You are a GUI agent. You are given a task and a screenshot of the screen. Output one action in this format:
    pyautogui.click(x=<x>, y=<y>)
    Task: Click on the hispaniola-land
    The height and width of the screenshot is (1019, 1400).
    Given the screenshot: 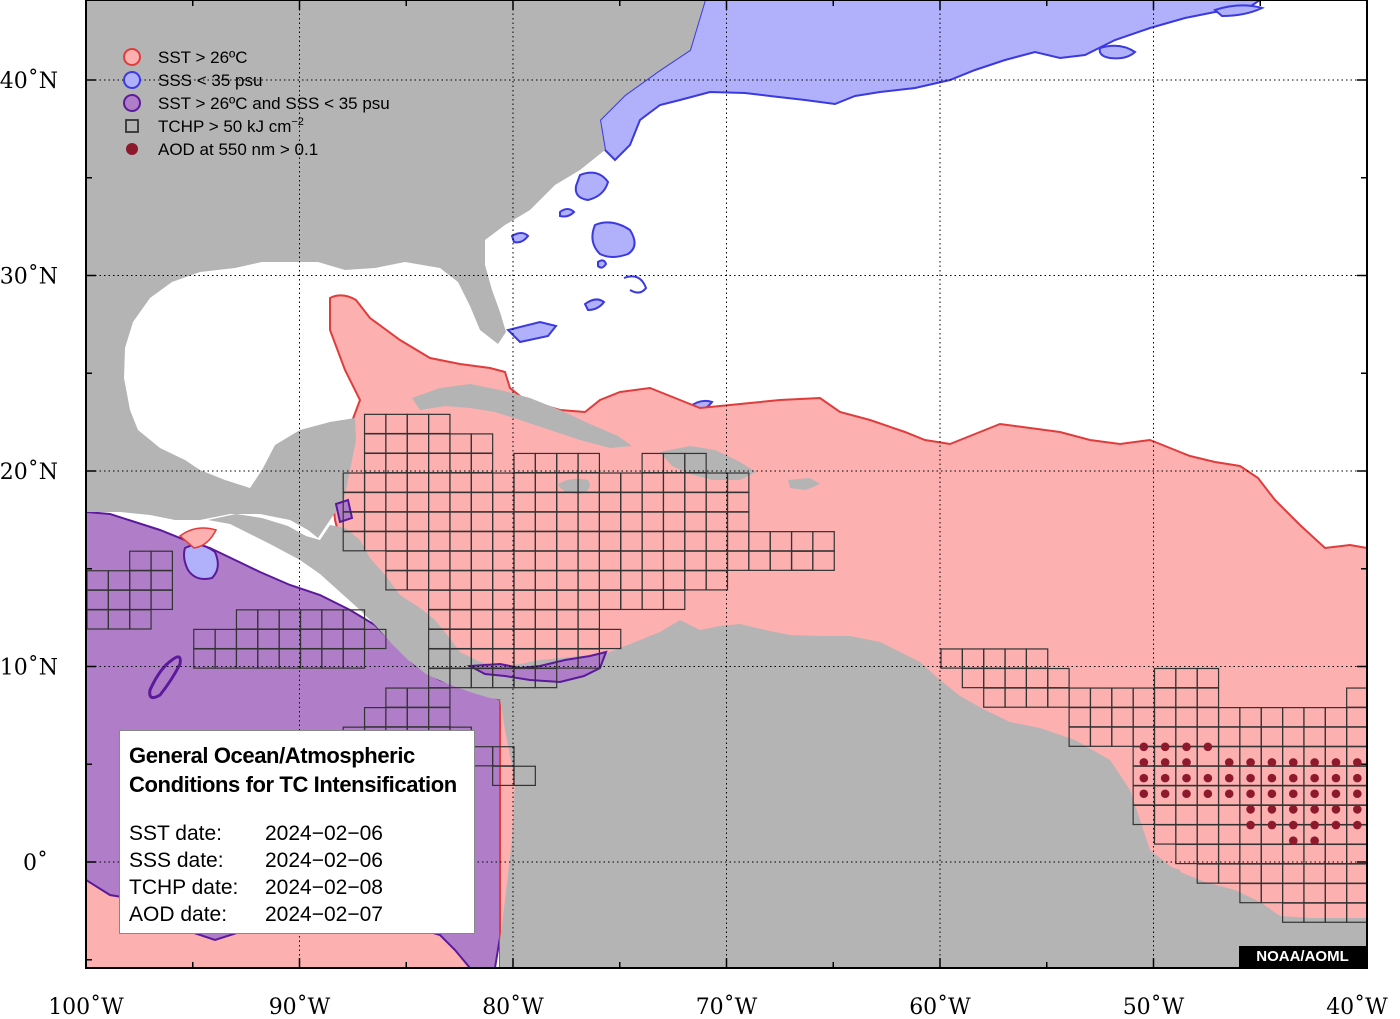 What is the action you would take?
    pyautogui.click(x=708, y=463)
    